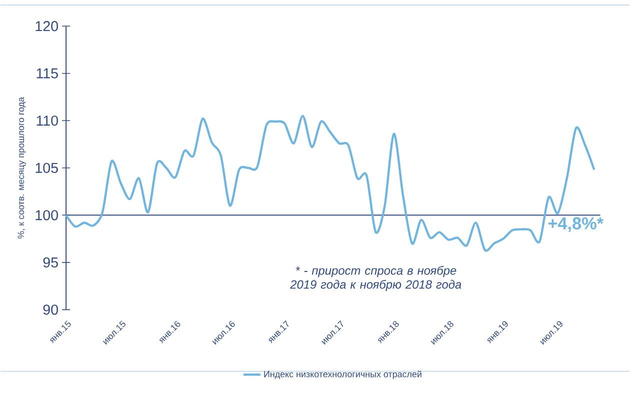 The height and width of the screenshot is (401, 630). Describe the element at coordinates (47, 73) in the screenshot. I see `y-tick-label: 115` at that location.